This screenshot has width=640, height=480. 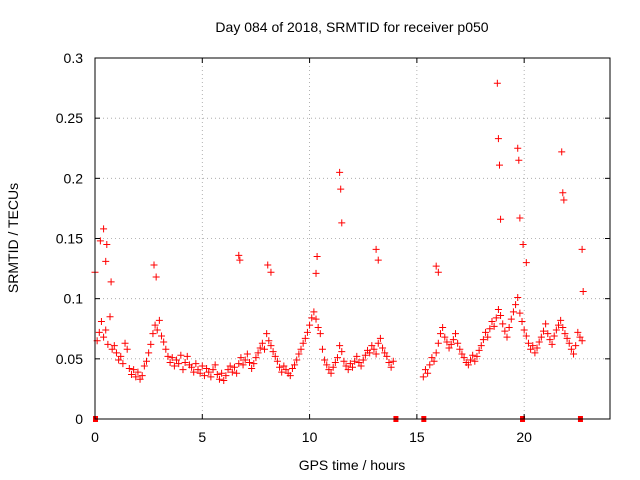 What do you see at coordinates (417, 437) in the screenshot?
I see `x-tick-label: 15` at bounding box center [417, 437].